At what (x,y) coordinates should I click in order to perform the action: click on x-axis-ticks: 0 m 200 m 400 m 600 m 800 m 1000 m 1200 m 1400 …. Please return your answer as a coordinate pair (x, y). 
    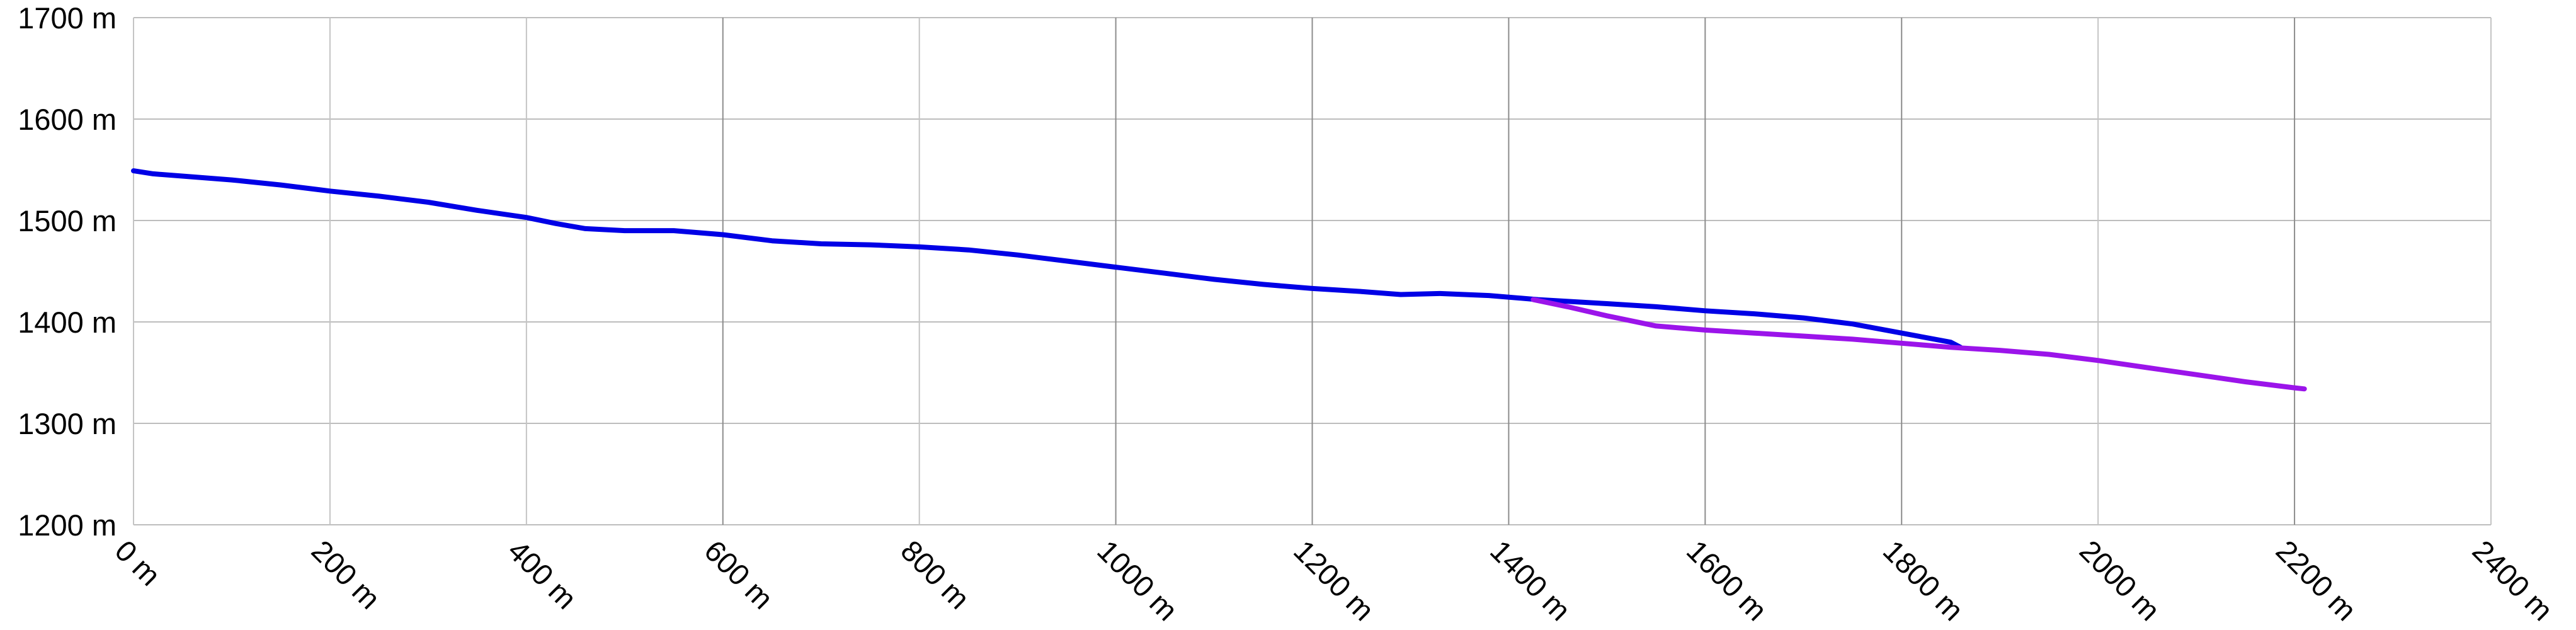
    Looking at the image, I should click on (1334, 580).